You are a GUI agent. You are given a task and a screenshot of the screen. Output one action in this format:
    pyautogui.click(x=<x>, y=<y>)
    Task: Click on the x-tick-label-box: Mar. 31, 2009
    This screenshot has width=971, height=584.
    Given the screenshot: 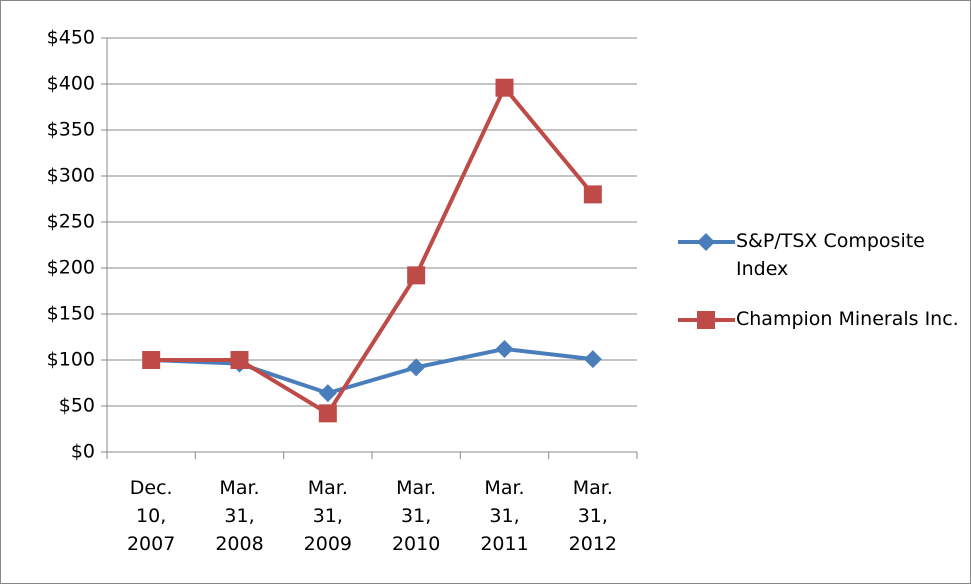 What is the action you would take?
    pyautogui.click(x=327, y=516)
    